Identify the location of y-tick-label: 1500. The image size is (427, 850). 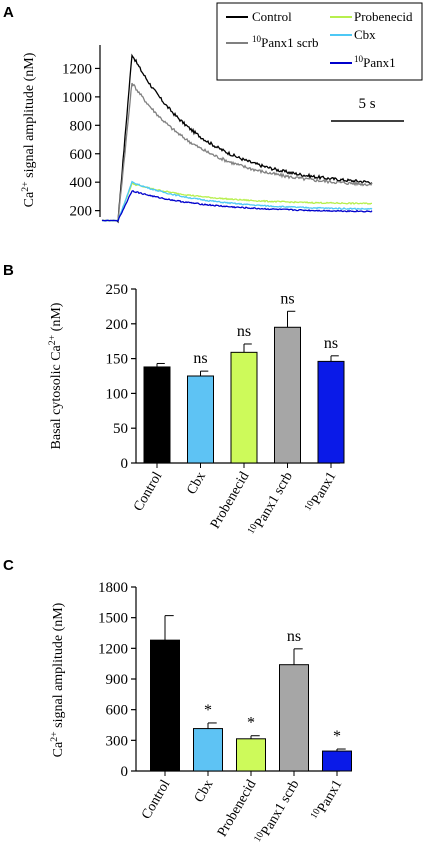
(113, 619).